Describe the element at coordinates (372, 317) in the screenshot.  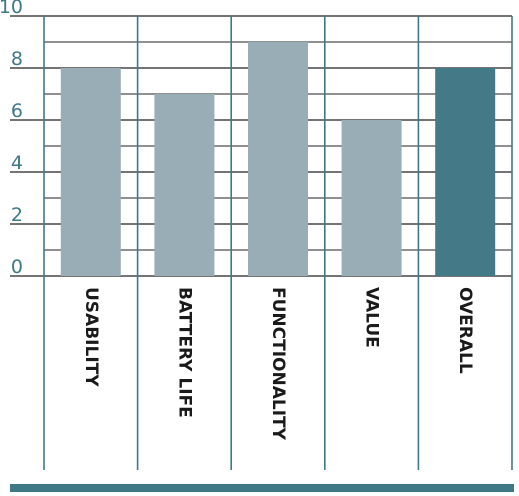
I see `x-tick-label: VALUE` at that location.